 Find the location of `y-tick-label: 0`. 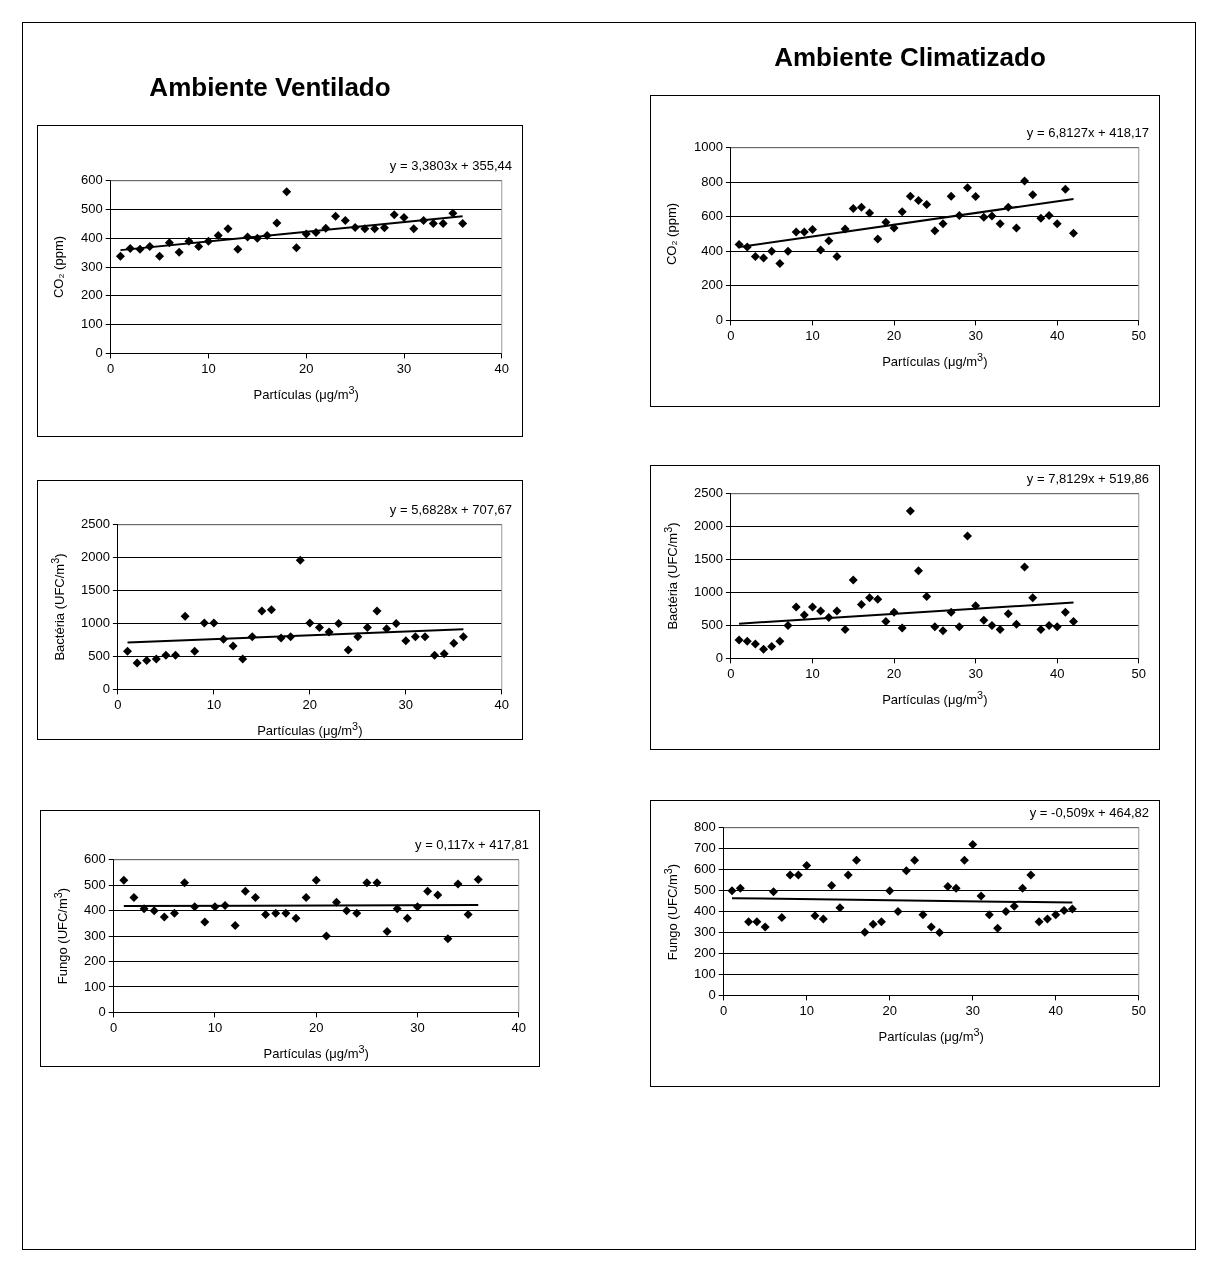

y-tick-label: 0 is located at coordinates (99, 352).